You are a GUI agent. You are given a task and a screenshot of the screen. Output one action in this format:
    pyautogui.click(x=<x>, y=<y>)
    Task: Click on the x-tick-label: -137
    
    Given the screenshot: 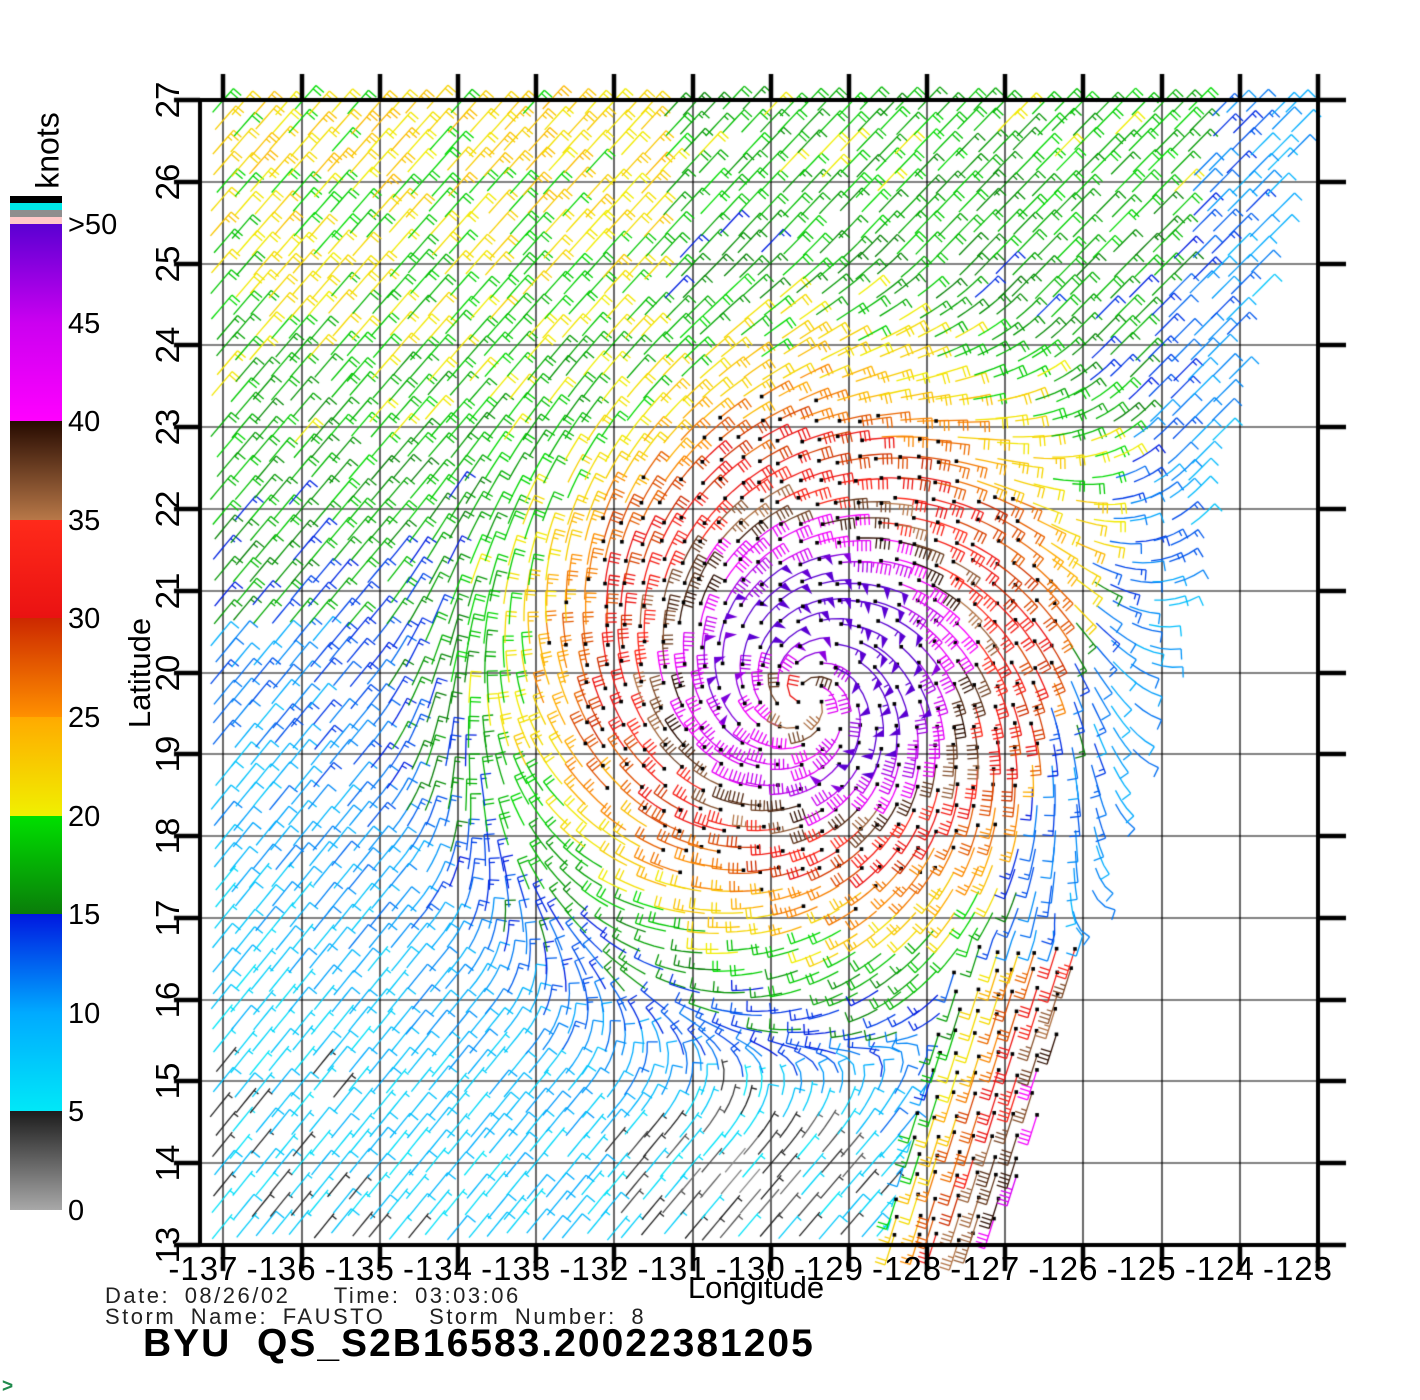 What is the action you would take?
    pyautogui.click(x=203, y=1268)
    